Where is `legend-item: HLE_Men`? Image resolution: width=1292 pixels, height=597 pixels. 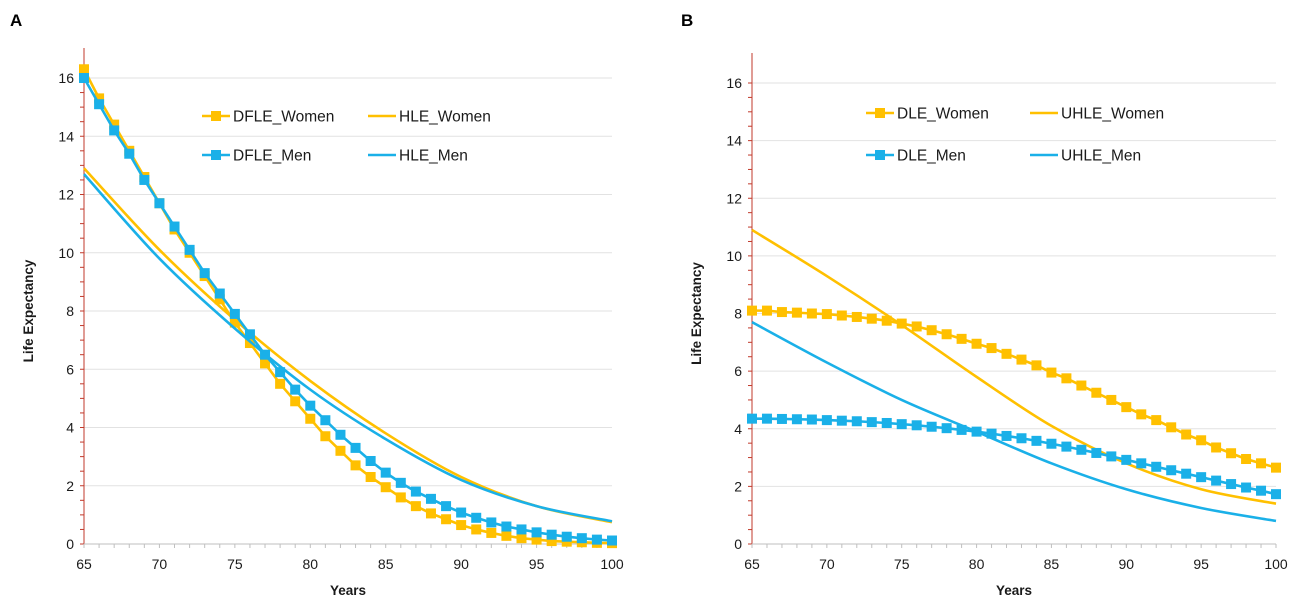 legend-item: HLE_Men is located at coordinates (418, 156).